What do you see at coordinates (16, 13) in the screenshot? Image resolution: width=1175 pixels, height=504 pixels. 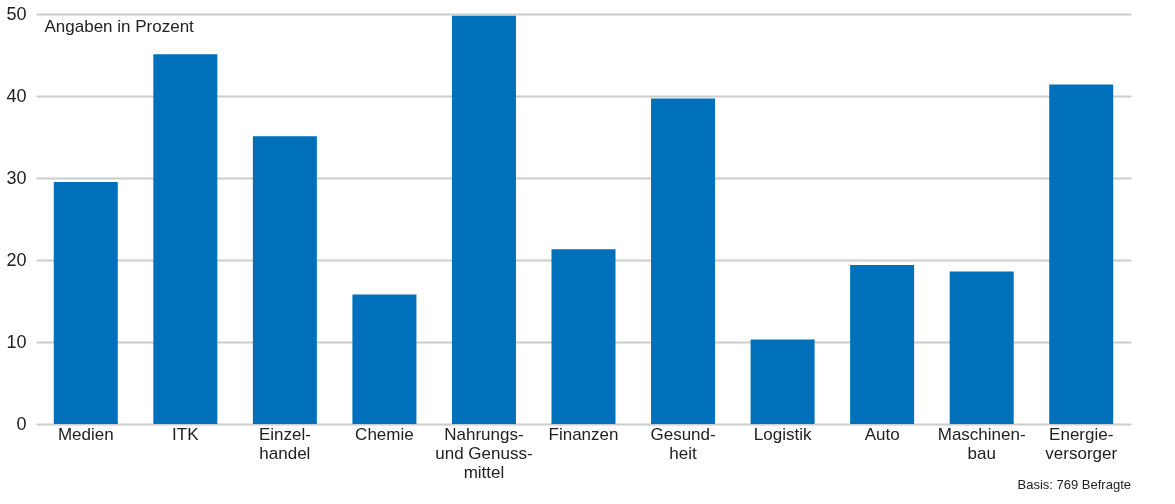 I see `y-tick-label: 50` at bounding box center [16, 13].